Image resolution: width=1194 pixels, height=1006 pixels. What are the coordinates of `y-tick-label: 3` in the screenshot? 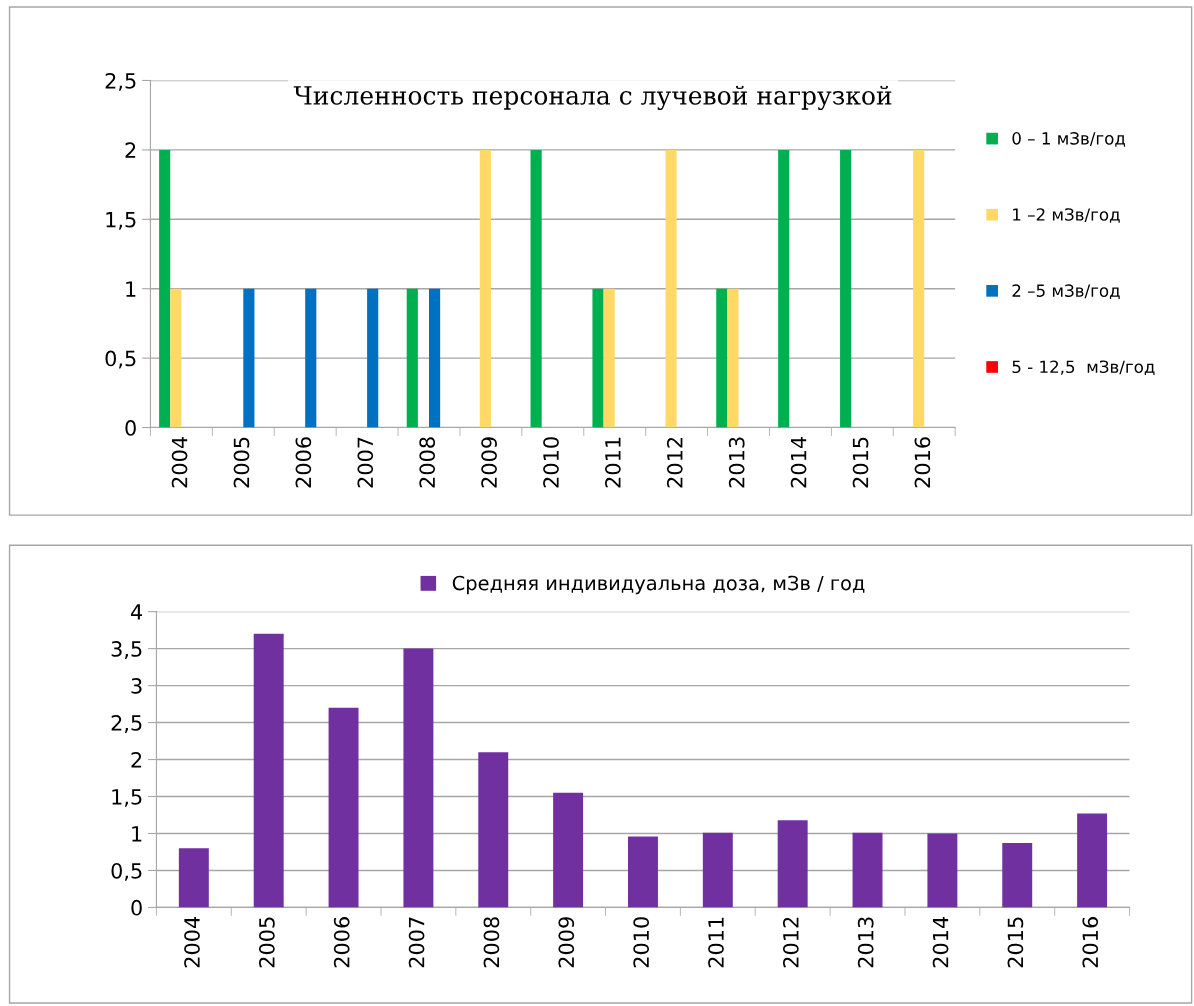 It's located at (136, 686).